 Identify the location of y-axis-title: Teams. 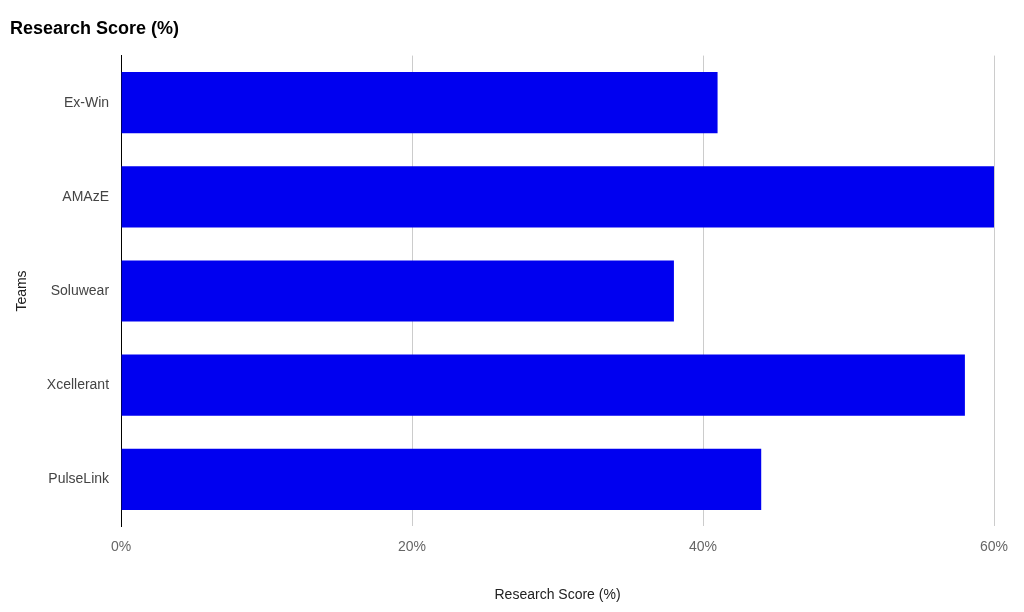
(21, 291).